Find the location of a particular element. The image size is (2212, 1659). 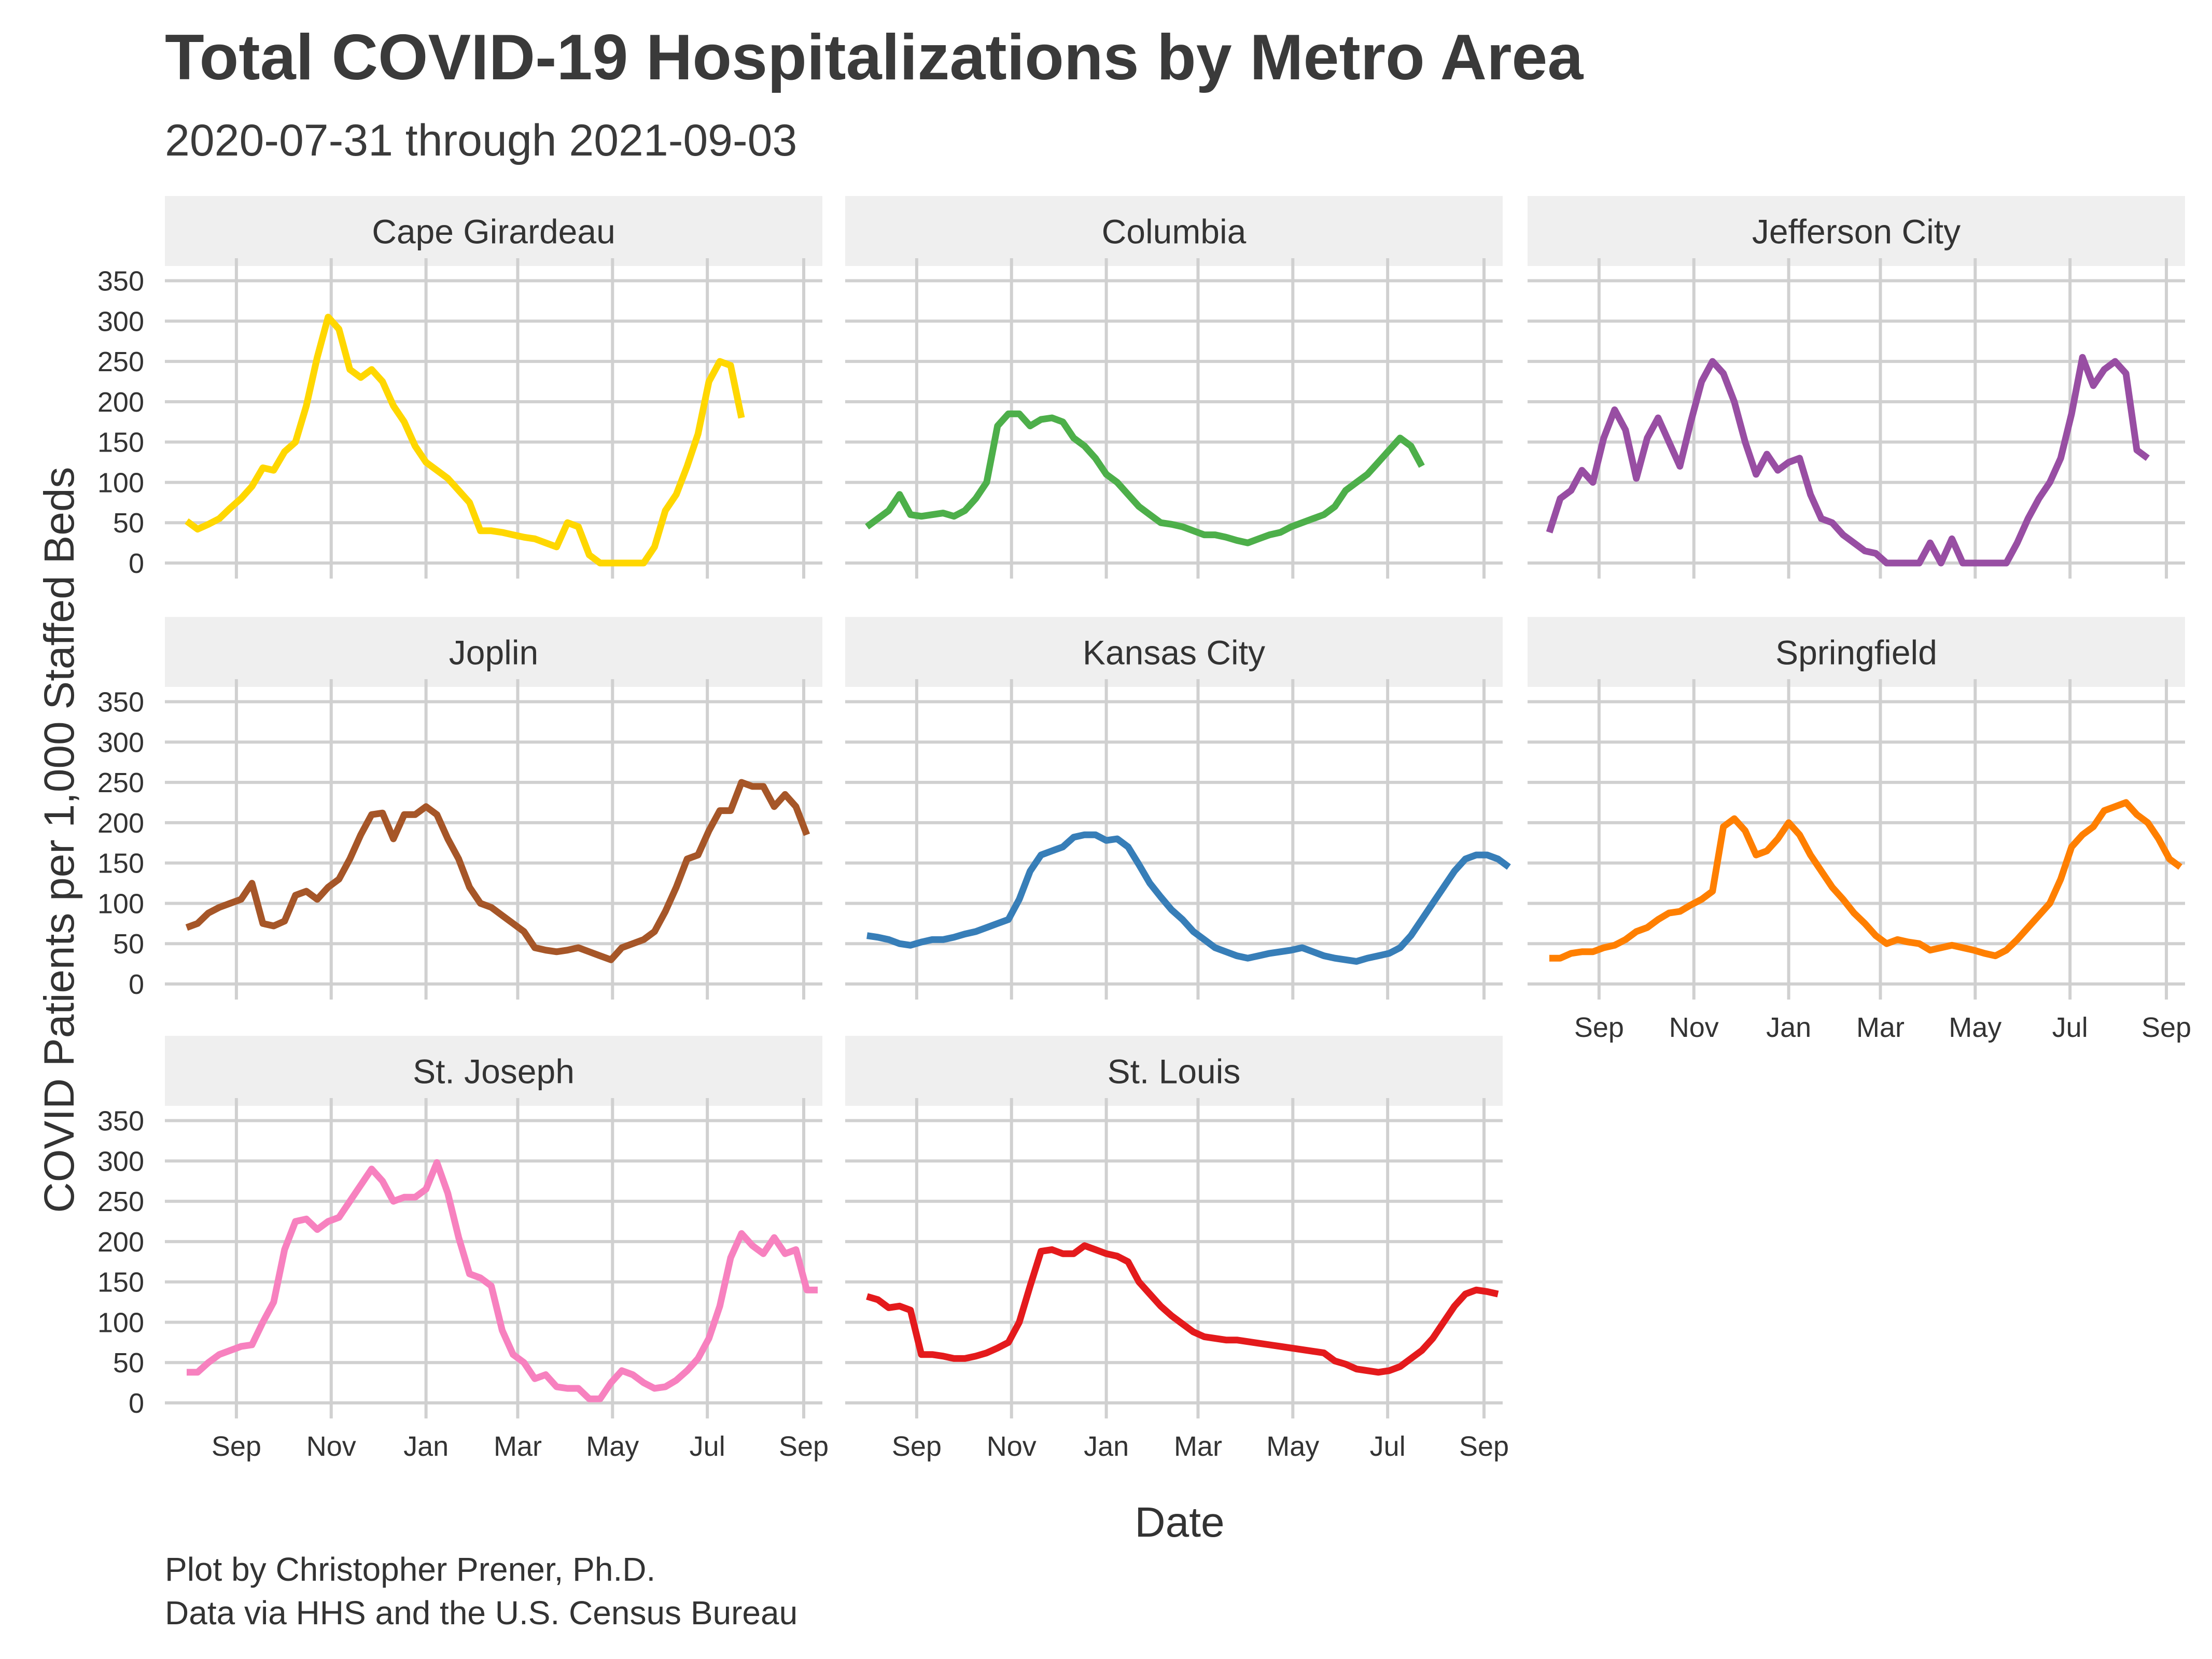

strip-label-st-louis: St. Louis is located at coordinates (1174, 1071).